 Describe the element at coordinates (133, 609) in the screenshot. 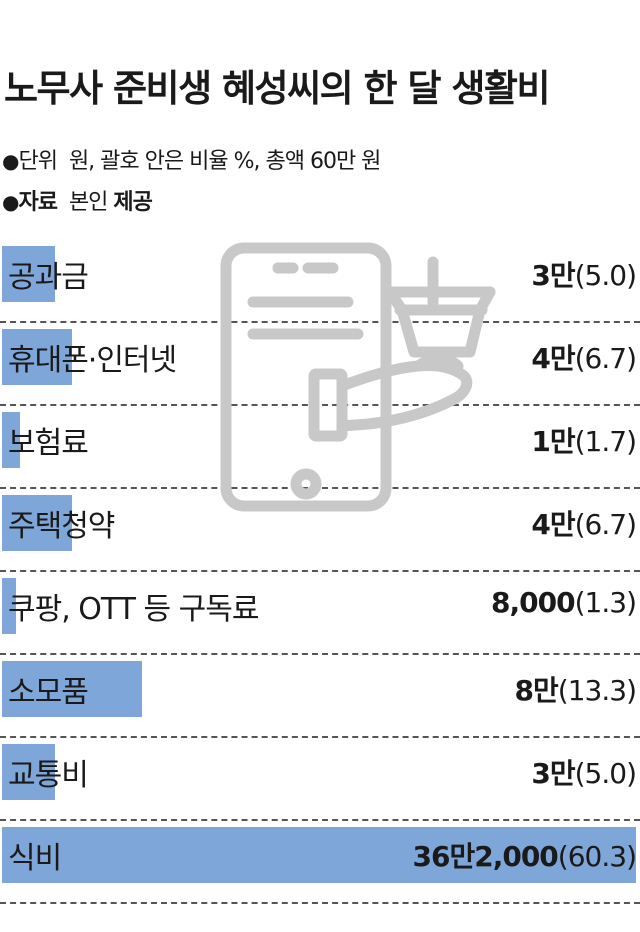

I see `category-label: 쿠팡, OTT 등 구독료` at that location.